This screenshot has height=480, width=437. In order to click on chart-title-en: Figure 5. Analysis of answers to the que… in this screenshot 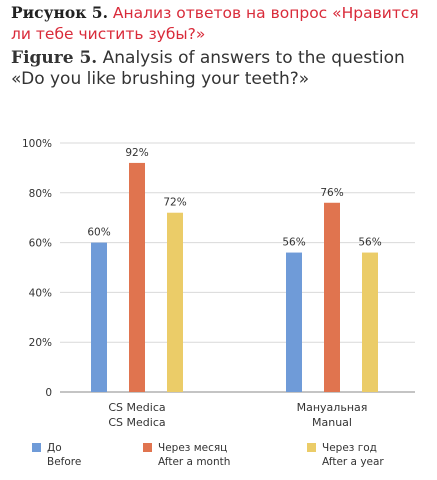, I will do `click(221, 69)`.